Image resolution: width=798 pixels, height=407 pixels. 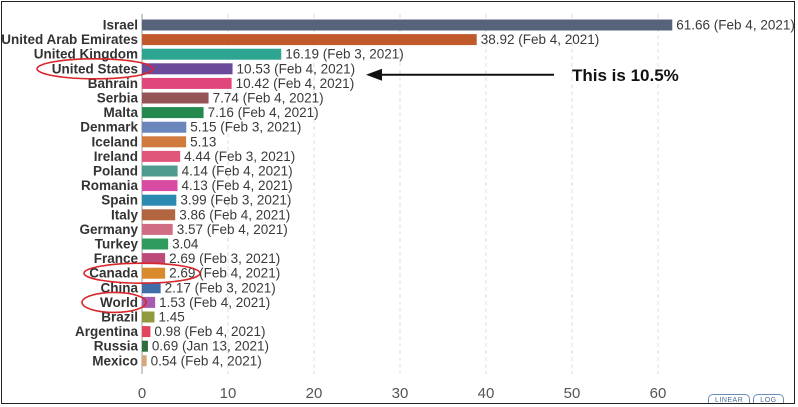 I want to click on x-tick-label: 10, so click(x=228, y=393).